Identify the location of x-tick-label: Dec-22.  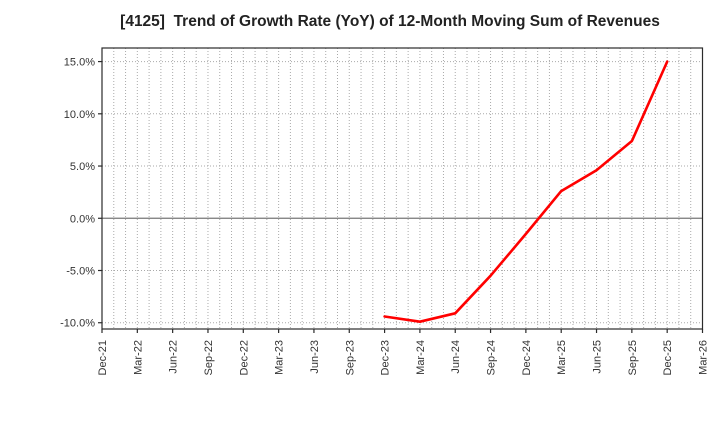
(244, 357).